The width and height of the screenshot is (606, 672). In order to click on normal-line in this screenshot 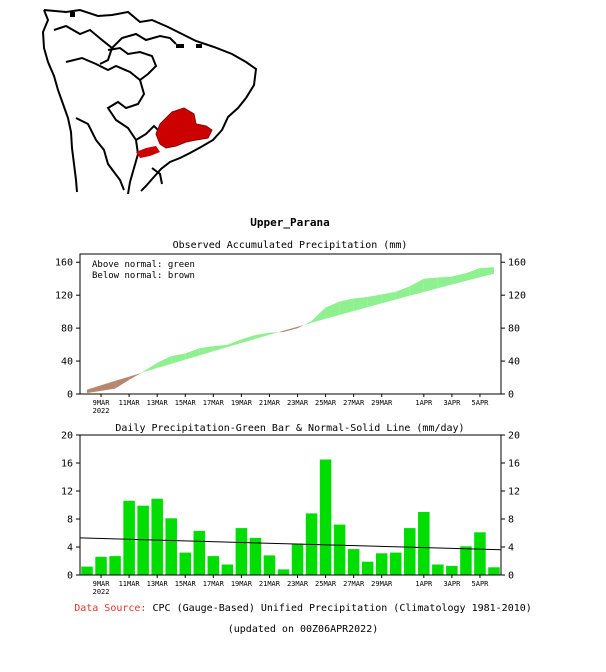, I will do `click(290, 544)`.